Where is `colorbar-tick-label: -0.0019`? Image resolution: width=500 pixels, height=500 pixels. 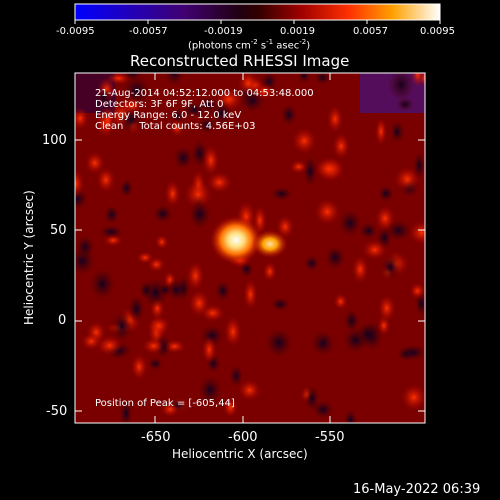 colorbar-tick-label: -0.0019 is located at coordinates (223, 31).